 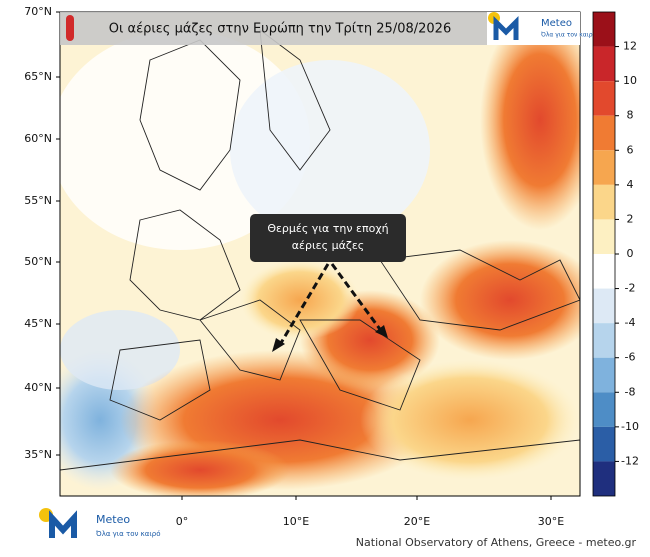 What do you see at coordinates (551, 521) in the screenshot?
I see `lon-label: 30°E` at bounding box center [551, 521].